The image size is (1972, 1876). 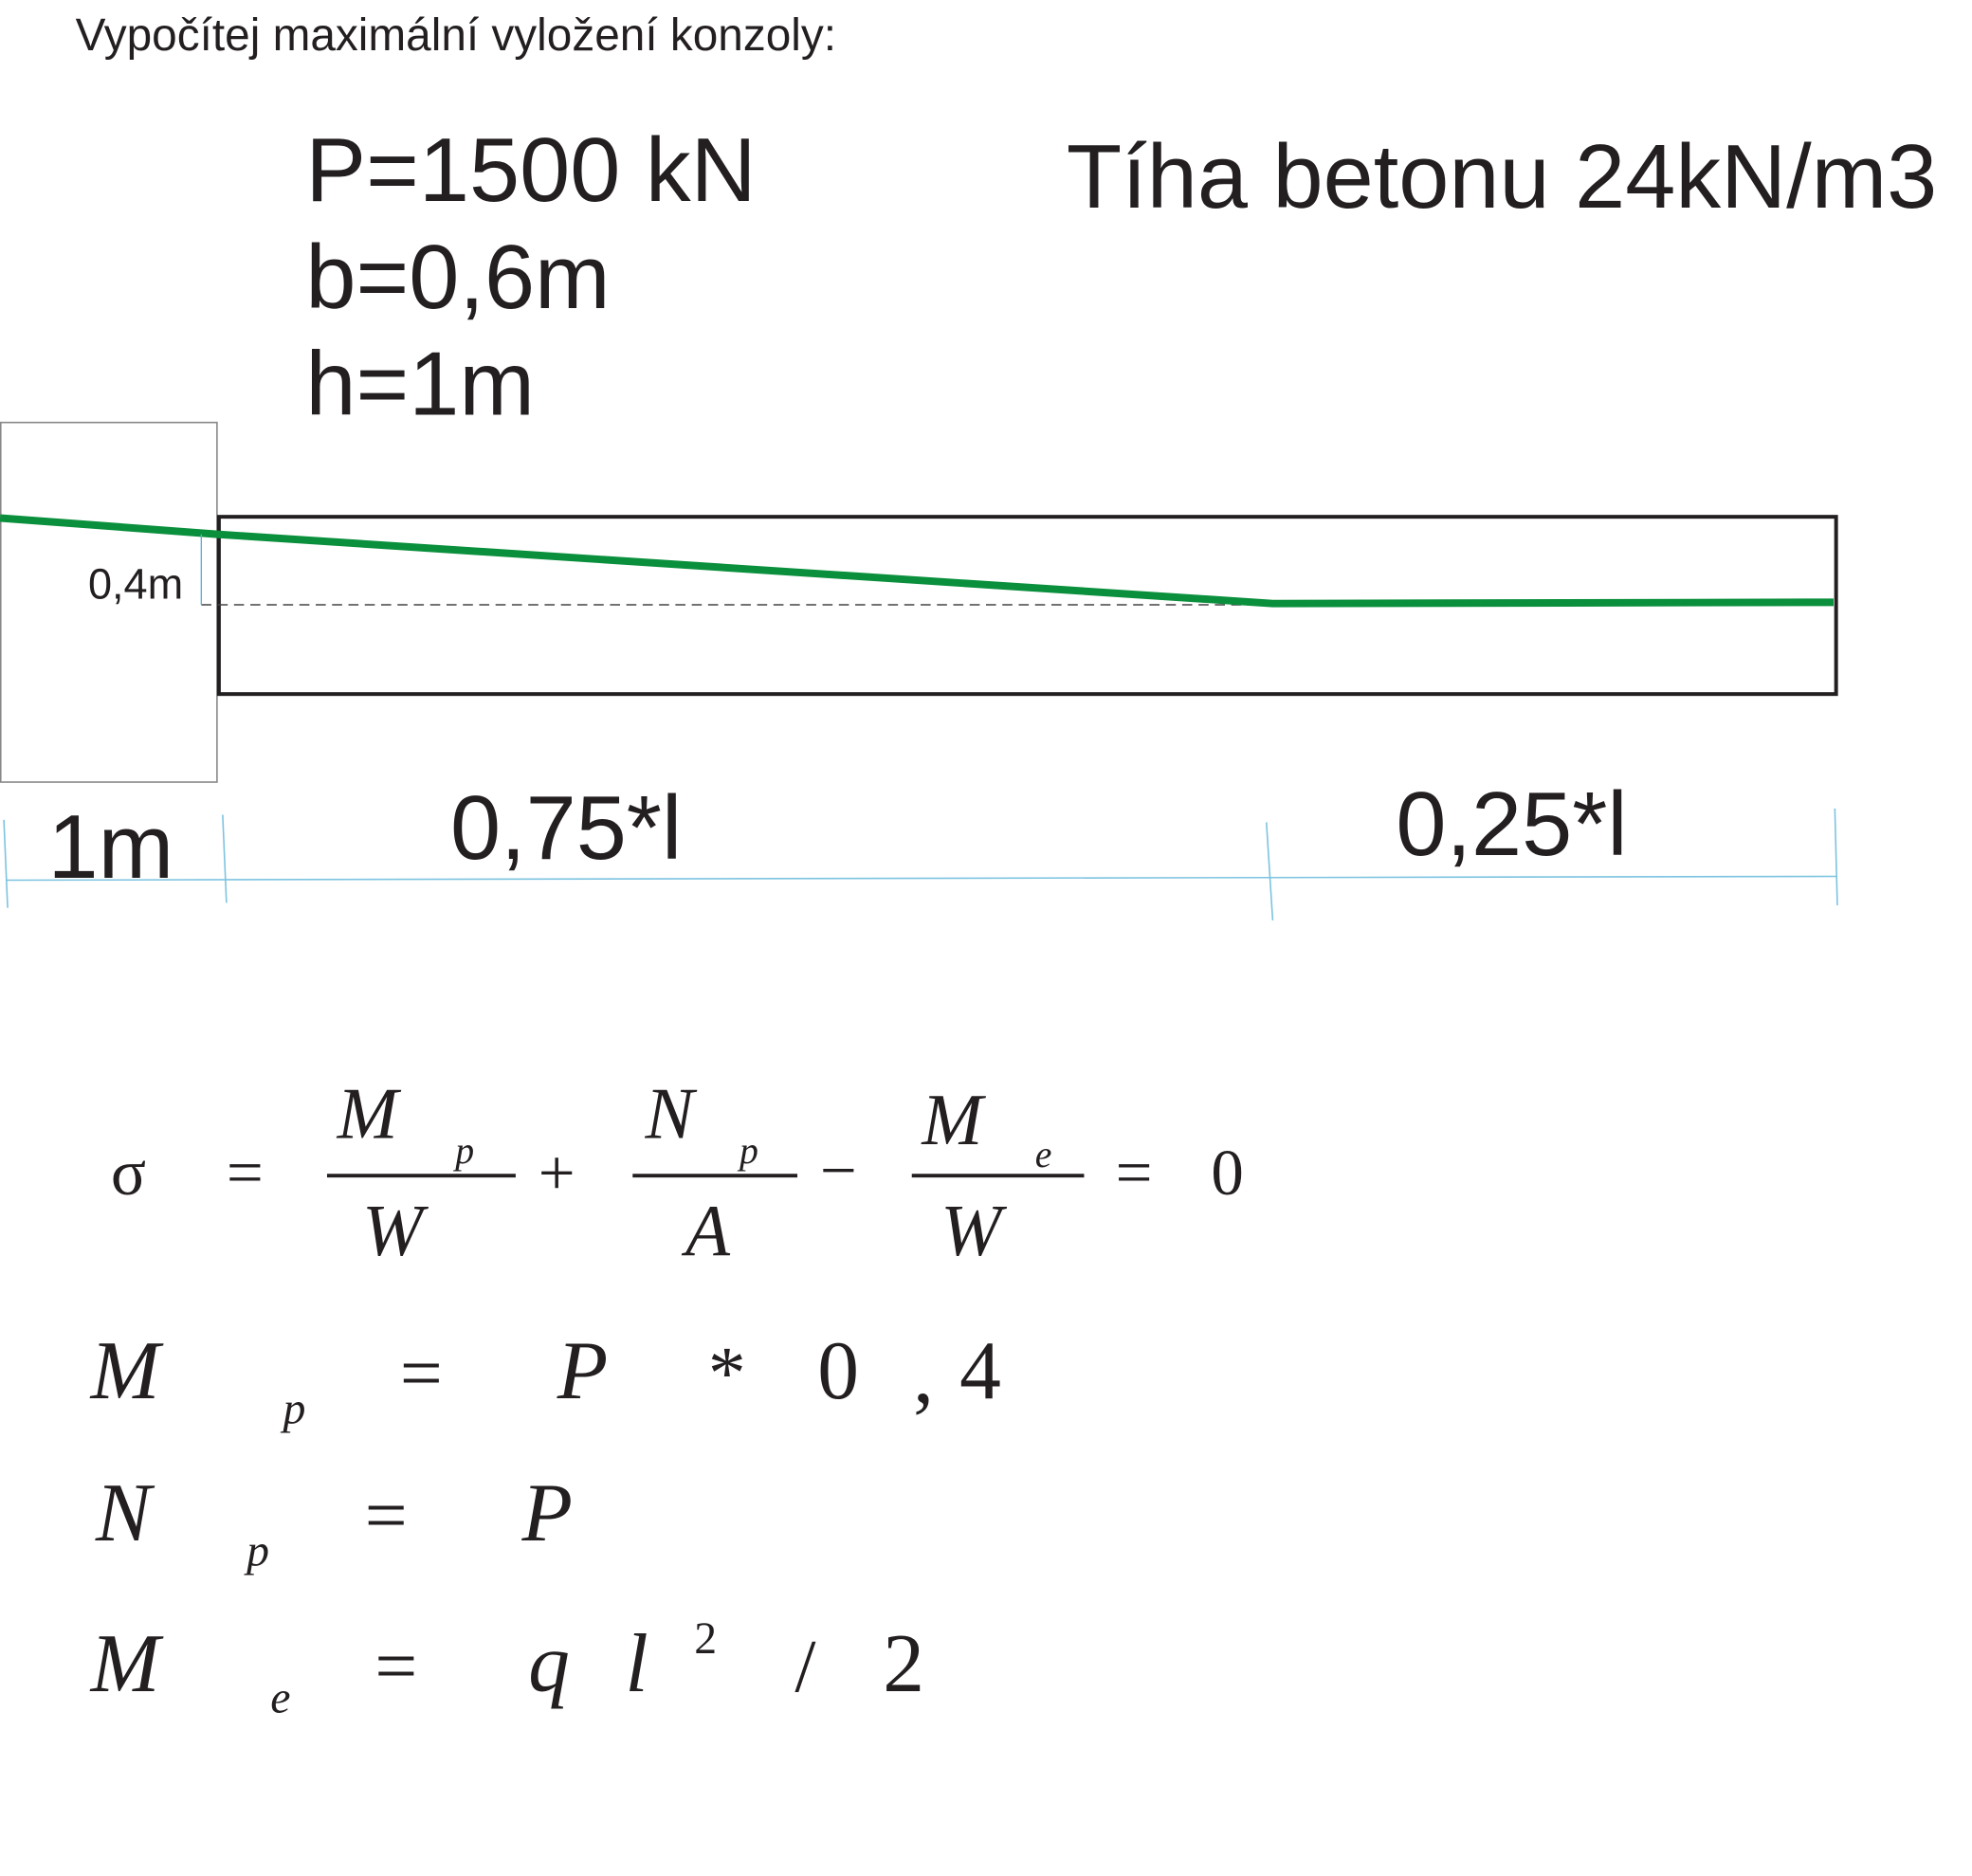 I want to click on symbol: ,, so click(x=923, y=1374).